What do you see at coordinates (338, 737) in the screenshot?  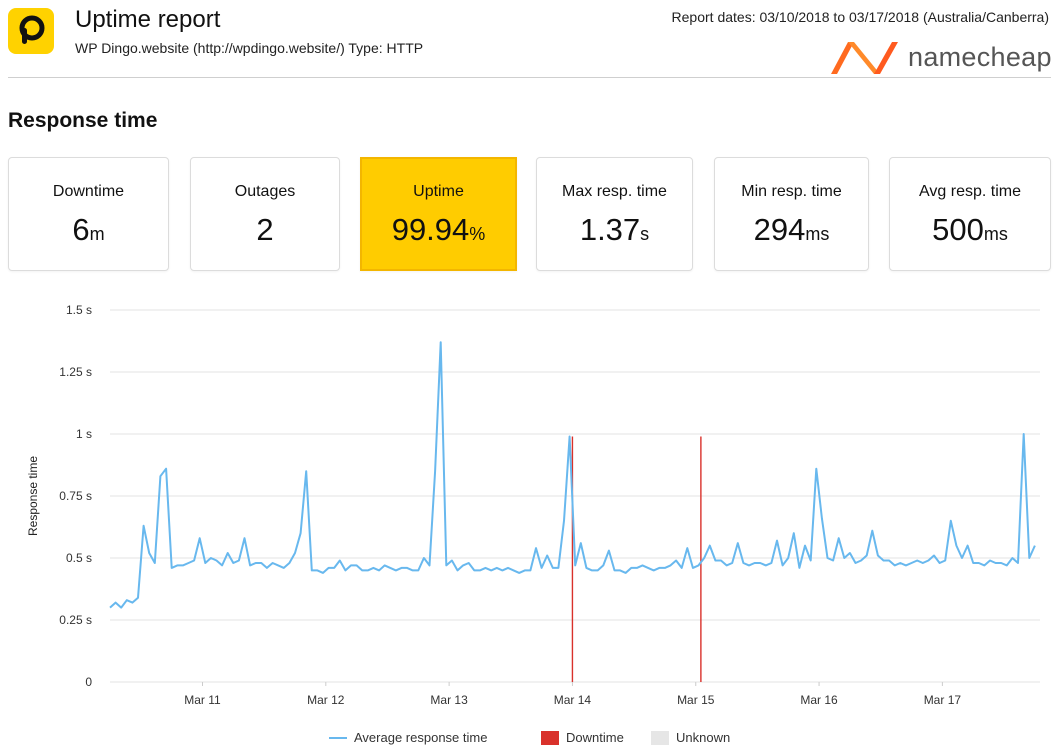 I see `legend-line-swatch` at bounding box center [338, 737].